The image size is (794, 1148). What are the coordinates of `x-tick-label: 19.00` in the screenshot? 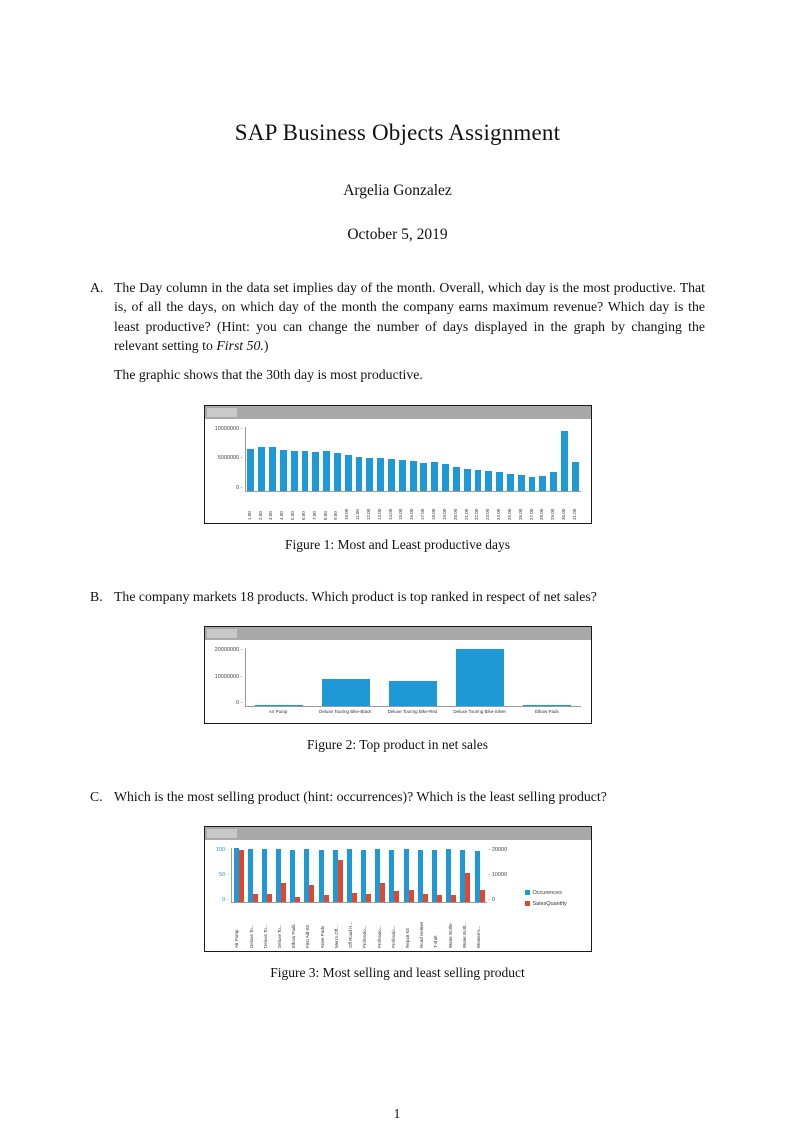 It's located at (445, 506).